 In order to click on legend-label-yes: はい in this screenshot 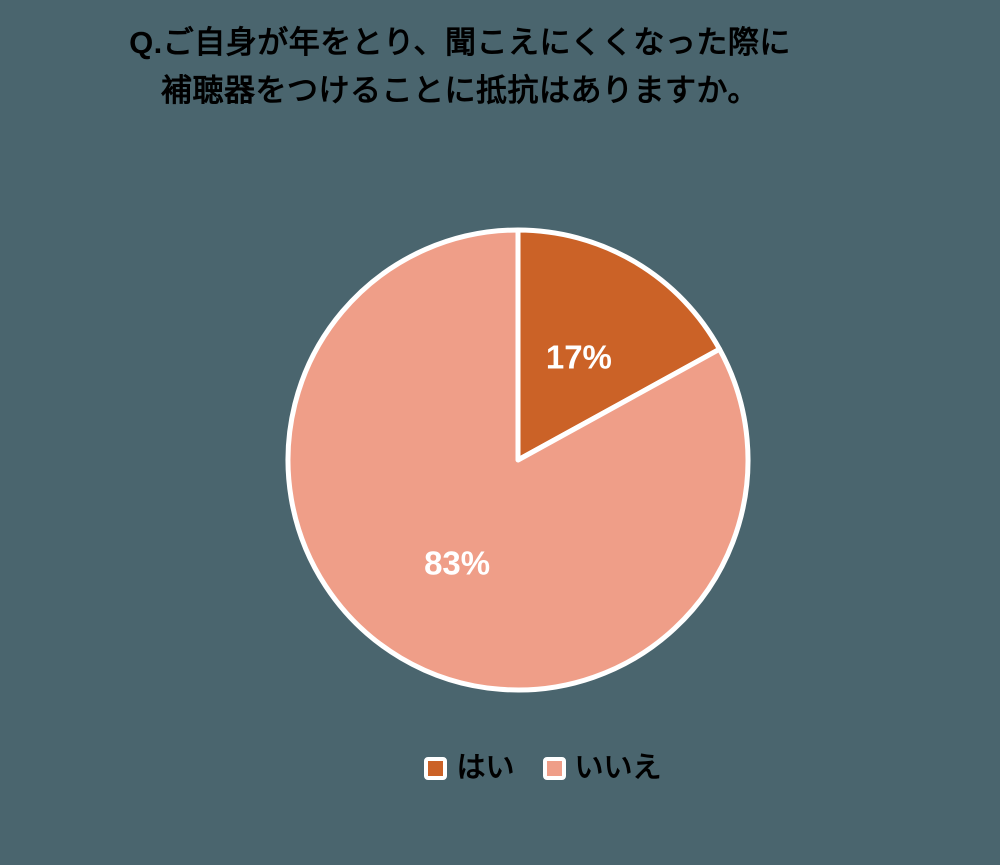, I will do `click(485, 768)`.